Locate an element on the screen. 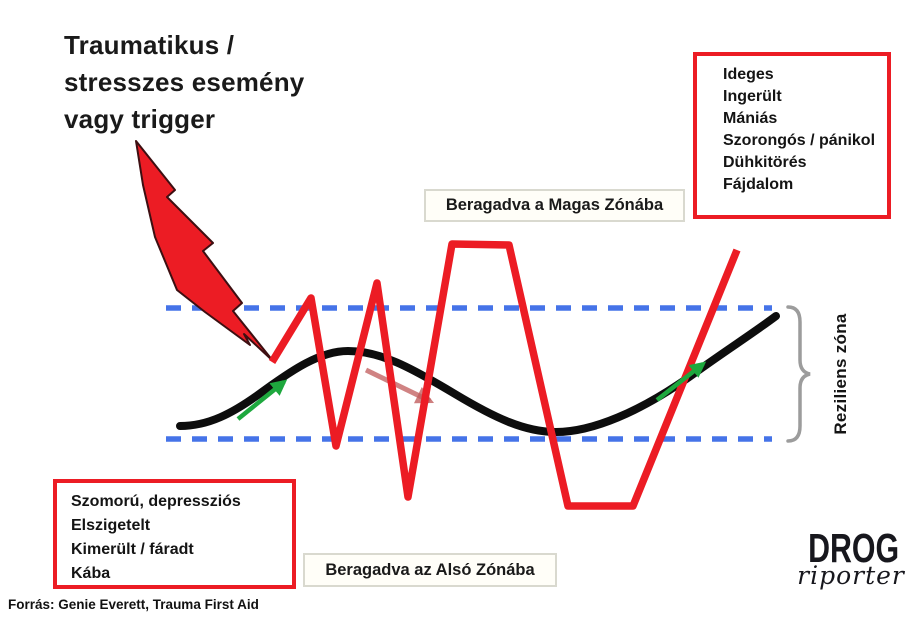 The width and height of the screenshot is (916, 621). lightning-bolt-icon is located at coordinates (204, 251).